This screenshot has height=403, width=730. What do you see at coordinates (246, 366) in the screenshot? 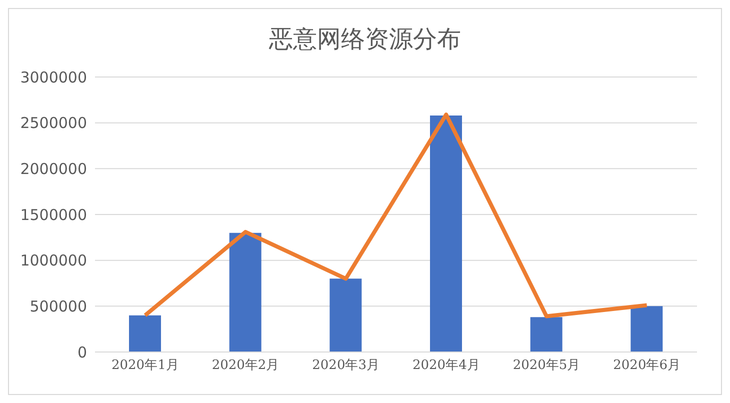
I see `x-tick-label: 2020年2月` at bounding box center [246, 366].